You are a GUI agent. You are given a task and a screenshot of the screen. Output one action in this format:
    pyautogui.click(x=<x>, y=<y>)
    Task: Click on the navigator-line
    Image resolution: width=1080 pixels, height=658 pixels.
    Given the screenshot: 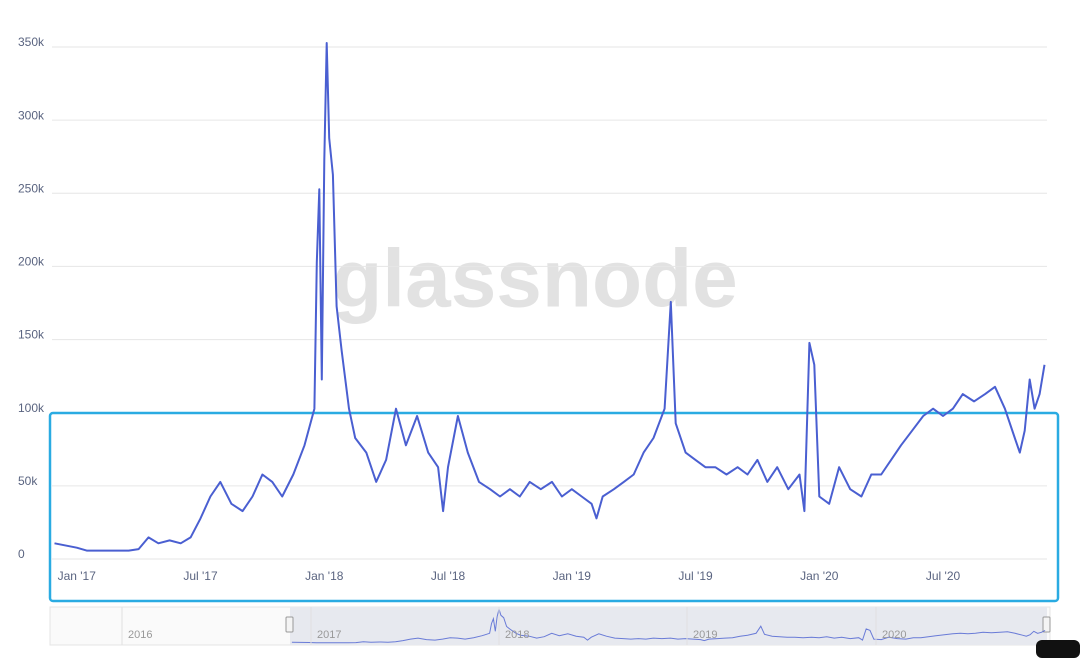 What is the action you would take?
    pyautogui.click(x=668, y=625)
    